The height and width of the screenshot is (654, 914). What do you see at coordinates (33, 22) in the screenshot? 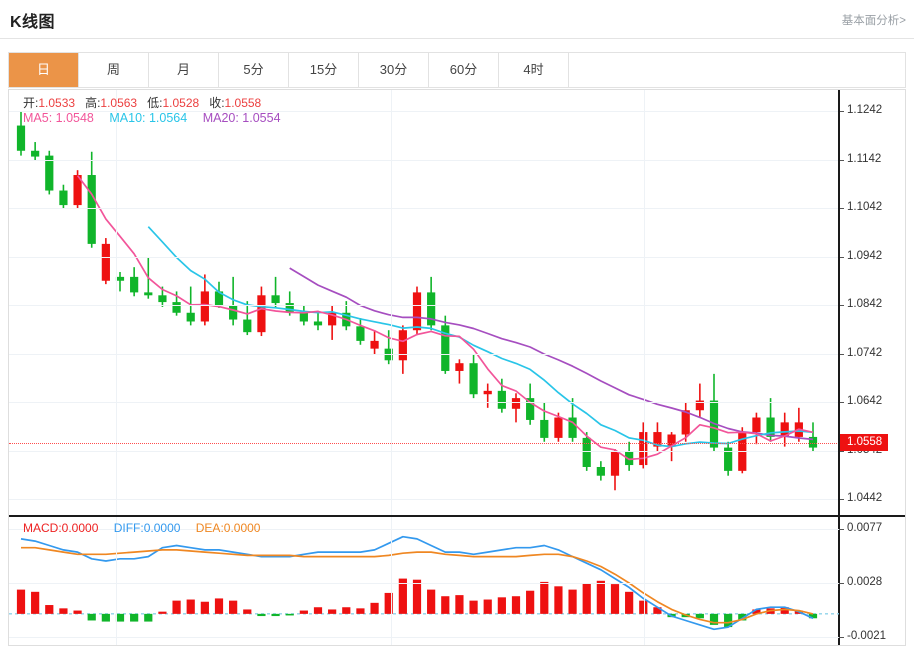
I see `page-title: K线图` at bounding box center [33, 22].